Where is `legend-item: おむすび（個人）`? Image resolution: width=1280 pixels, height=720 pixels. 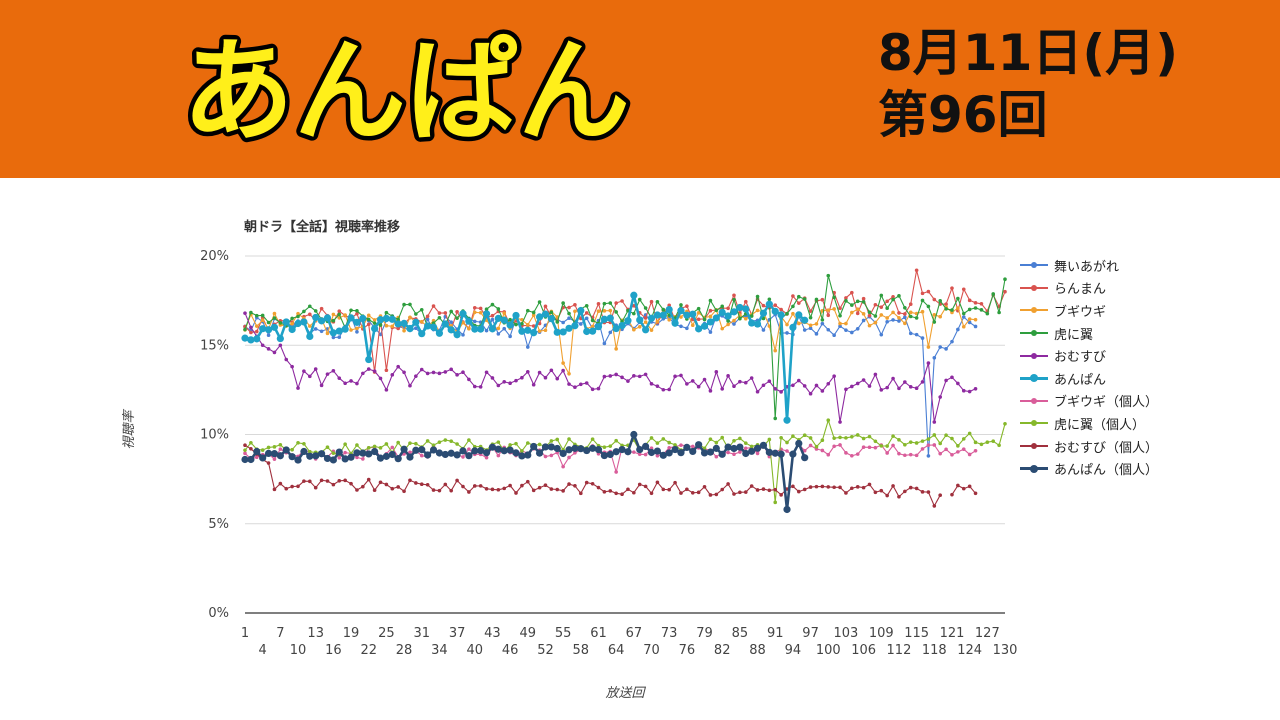 legend-item: おむすび（個人） is located at coordinates (1140, 446).